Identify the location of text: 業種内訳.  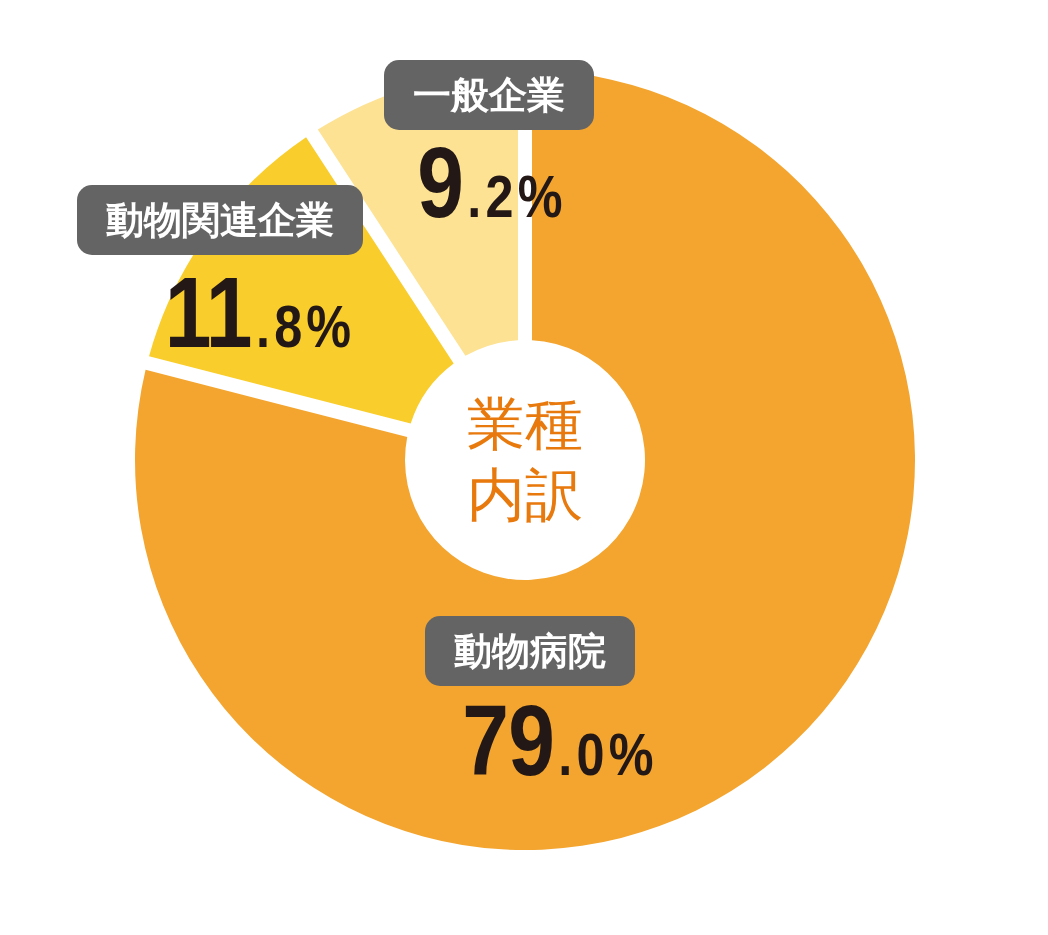
(525, 460).